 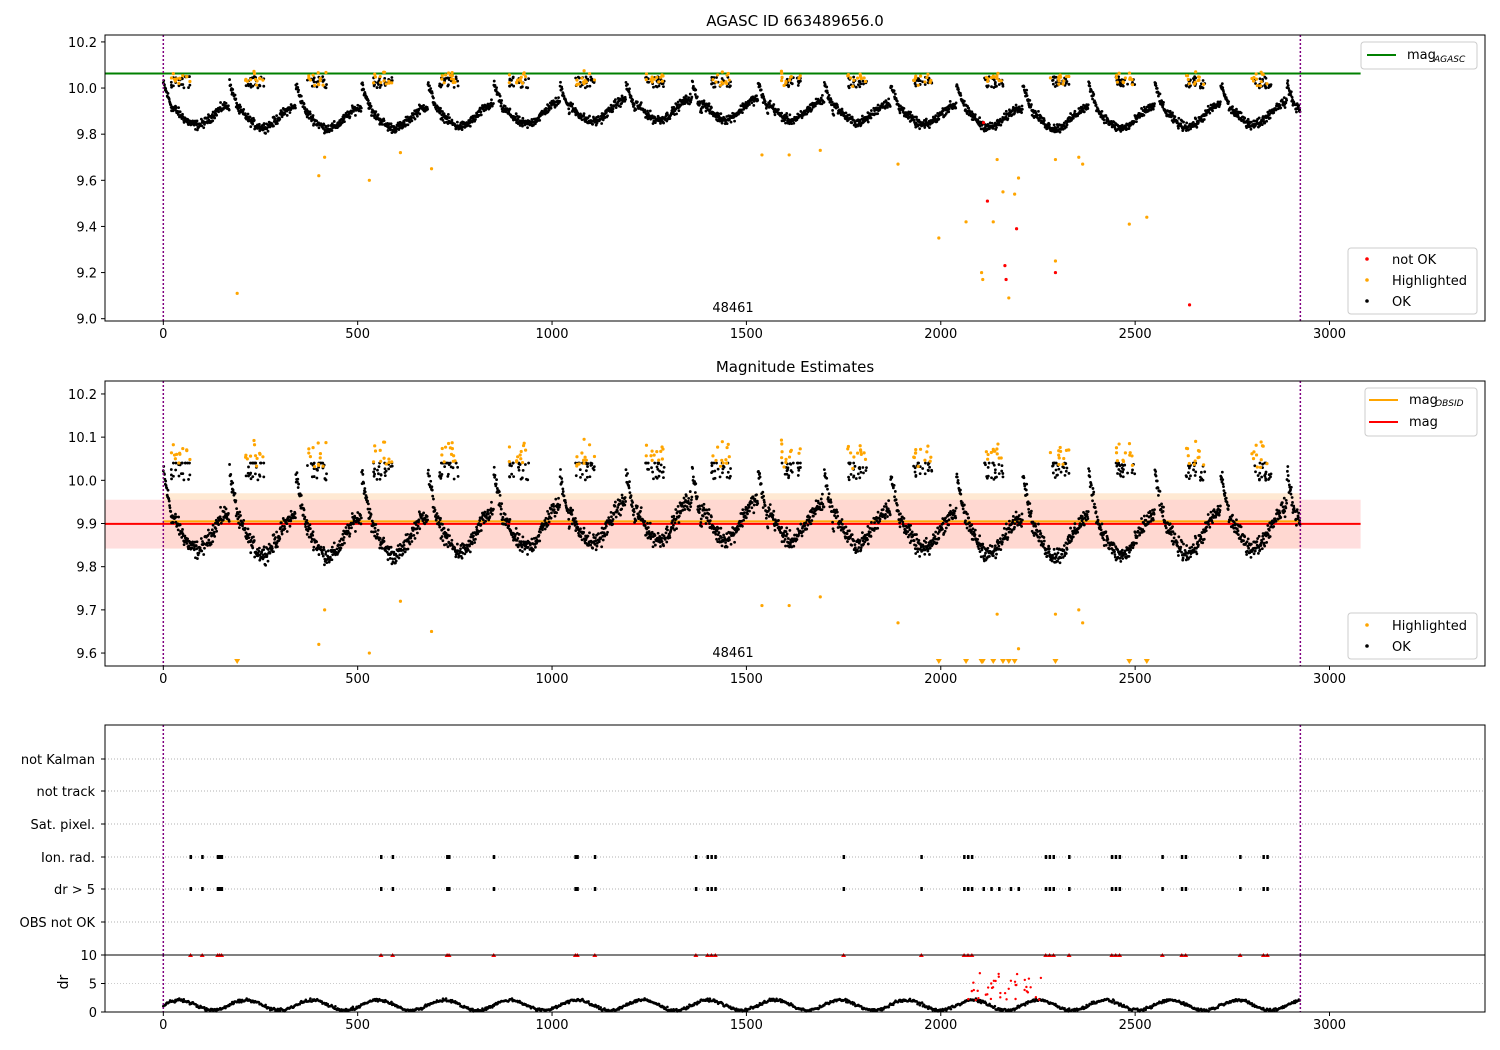 I want to click on p1-ytick-label: 9.0, so click(x=86, y=320).